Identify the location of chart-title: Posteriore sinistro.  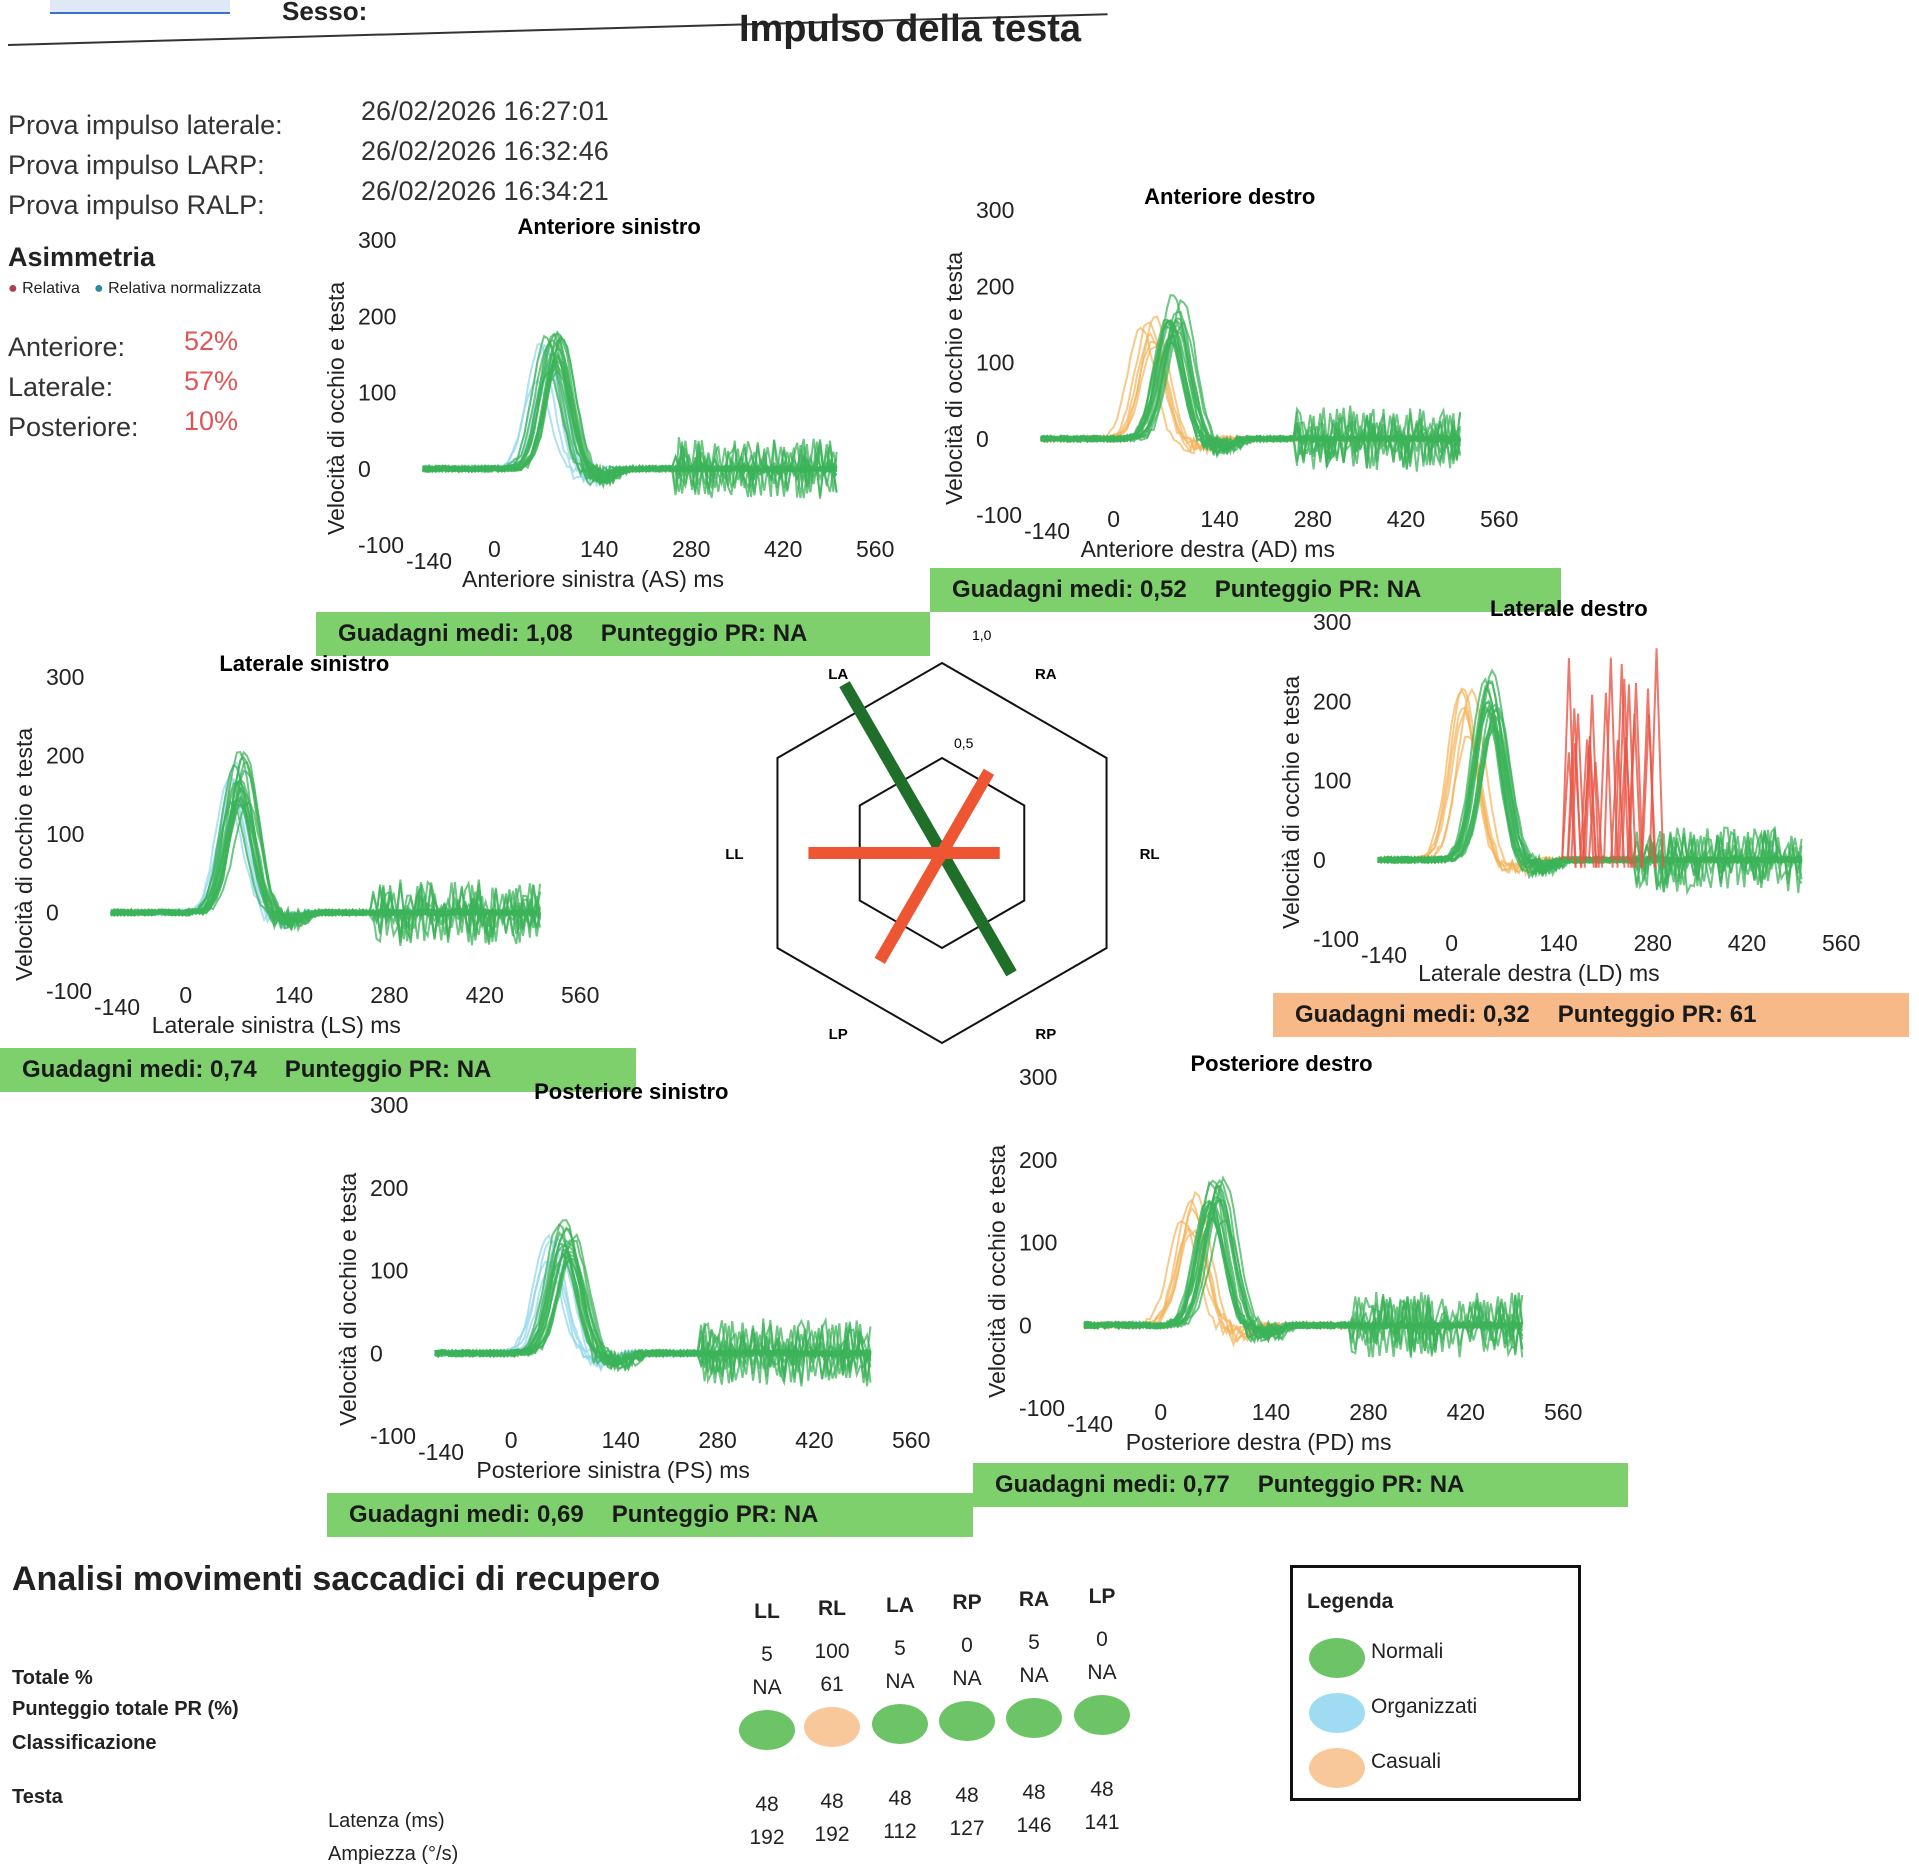
(631, 1091).